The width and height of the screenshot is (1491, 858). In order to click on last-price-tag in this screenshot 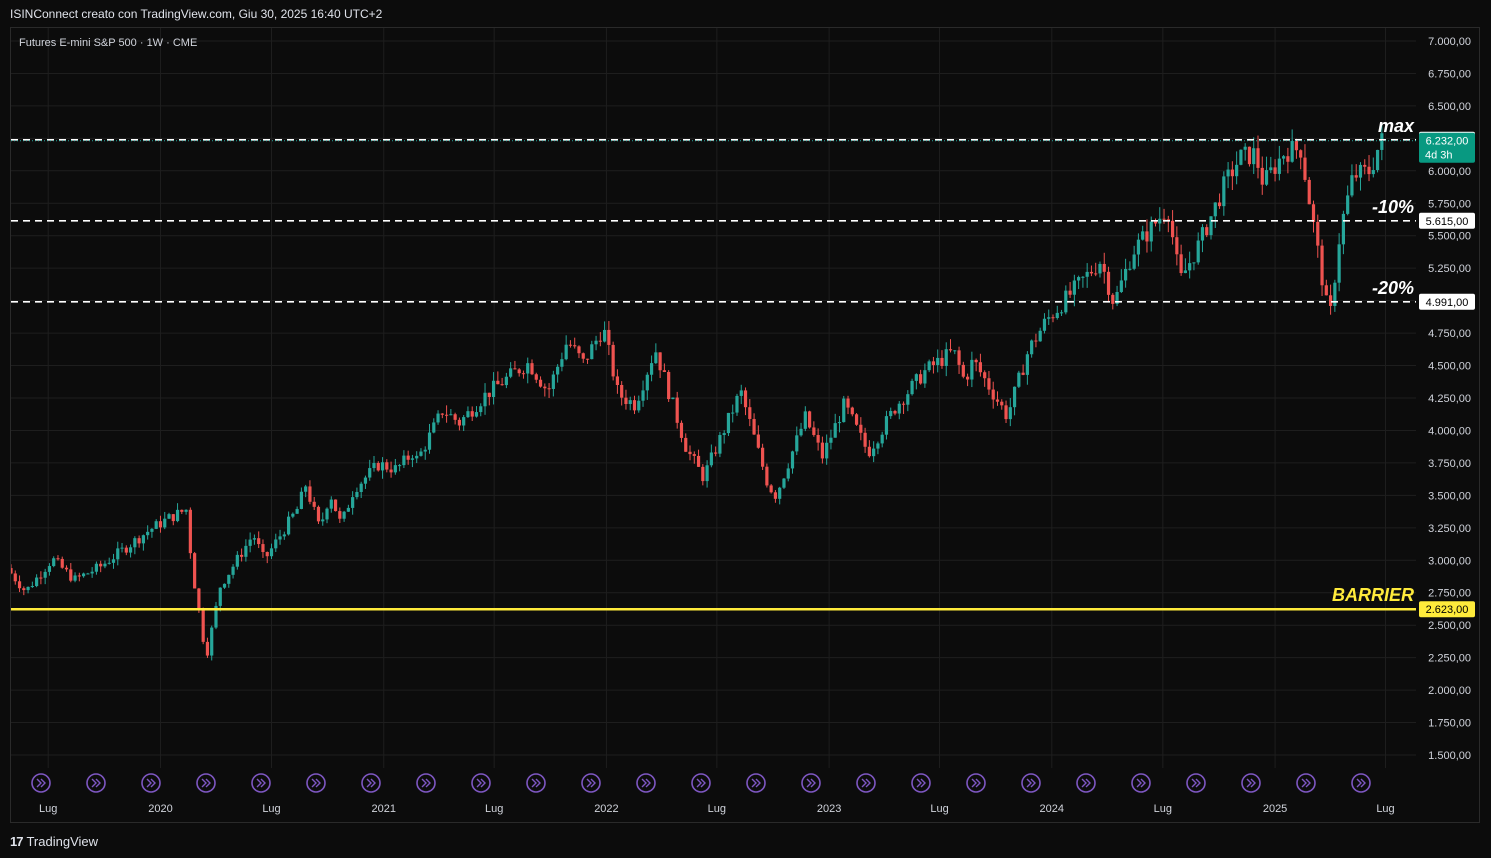, I will do `click(1447, 147)`.